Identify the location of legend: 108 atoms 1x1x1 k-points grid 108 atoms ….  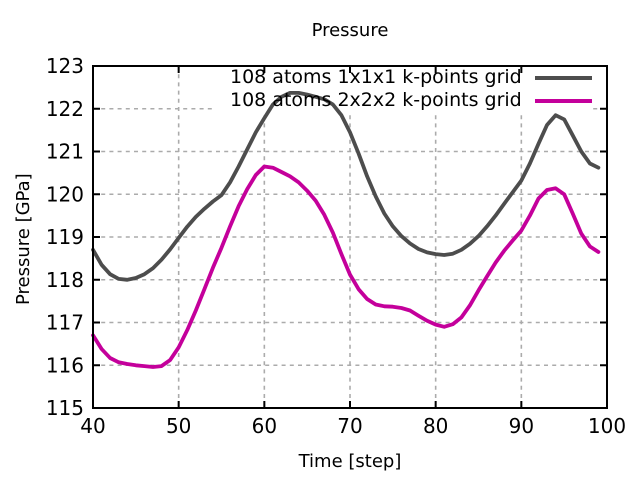
(411, 89).